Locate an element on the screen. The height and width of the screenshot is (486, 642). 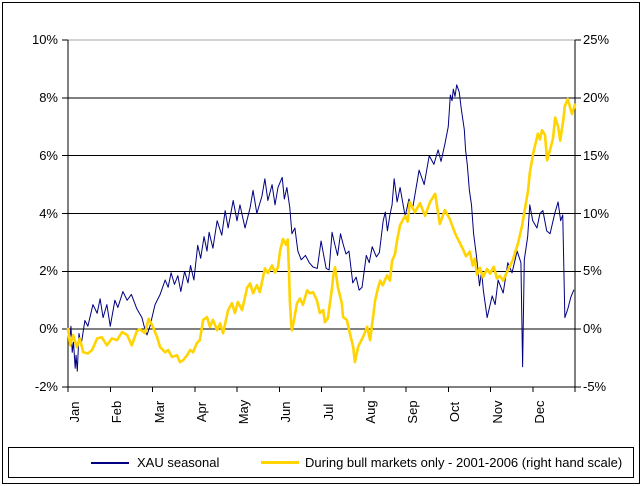
x-tick-label: Oct is located at coordinates (455, 412).